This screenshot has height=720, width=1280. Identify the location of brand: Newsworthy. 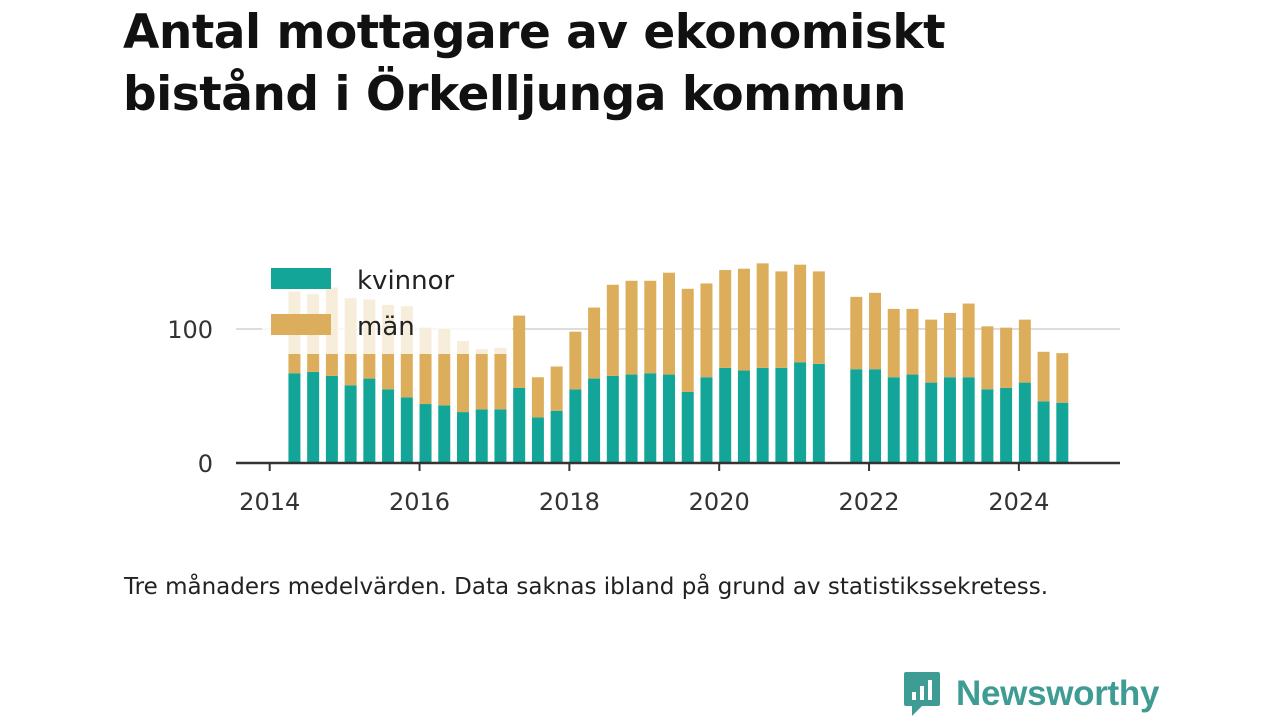
(1030, 694).